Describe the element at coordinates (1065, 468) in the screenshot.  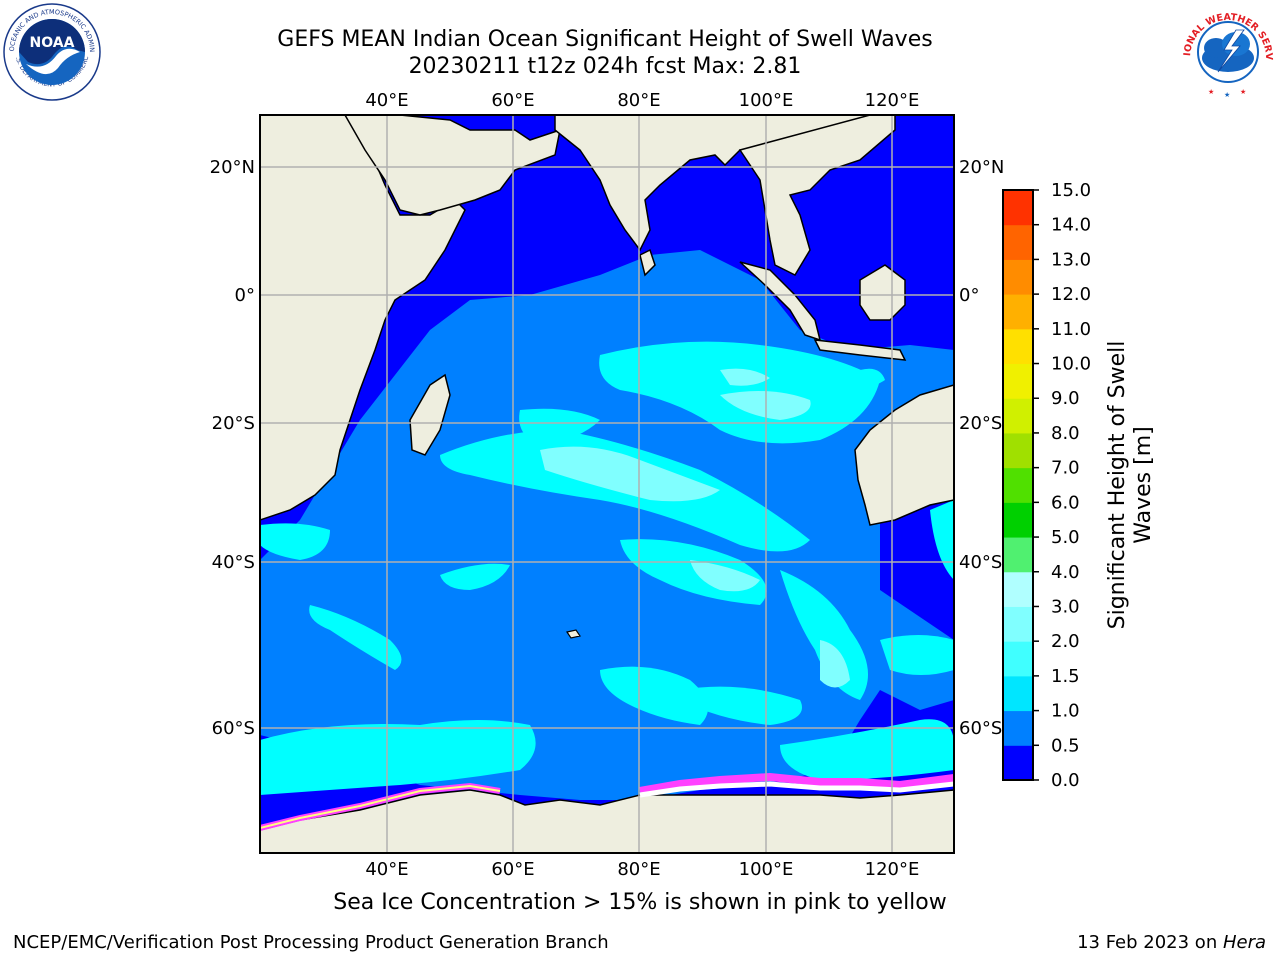
I see `colorbar-tick-label: 7.0` at that location.